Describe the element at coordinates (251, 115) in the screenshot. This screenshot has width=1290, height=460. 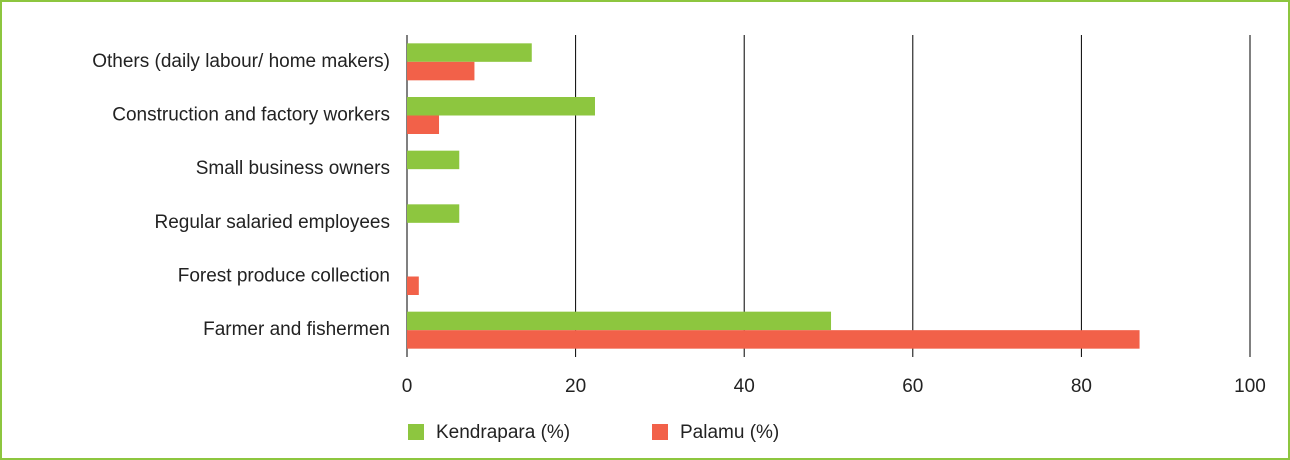
I see `y-tick-label: Construction and factory workers` at that location.